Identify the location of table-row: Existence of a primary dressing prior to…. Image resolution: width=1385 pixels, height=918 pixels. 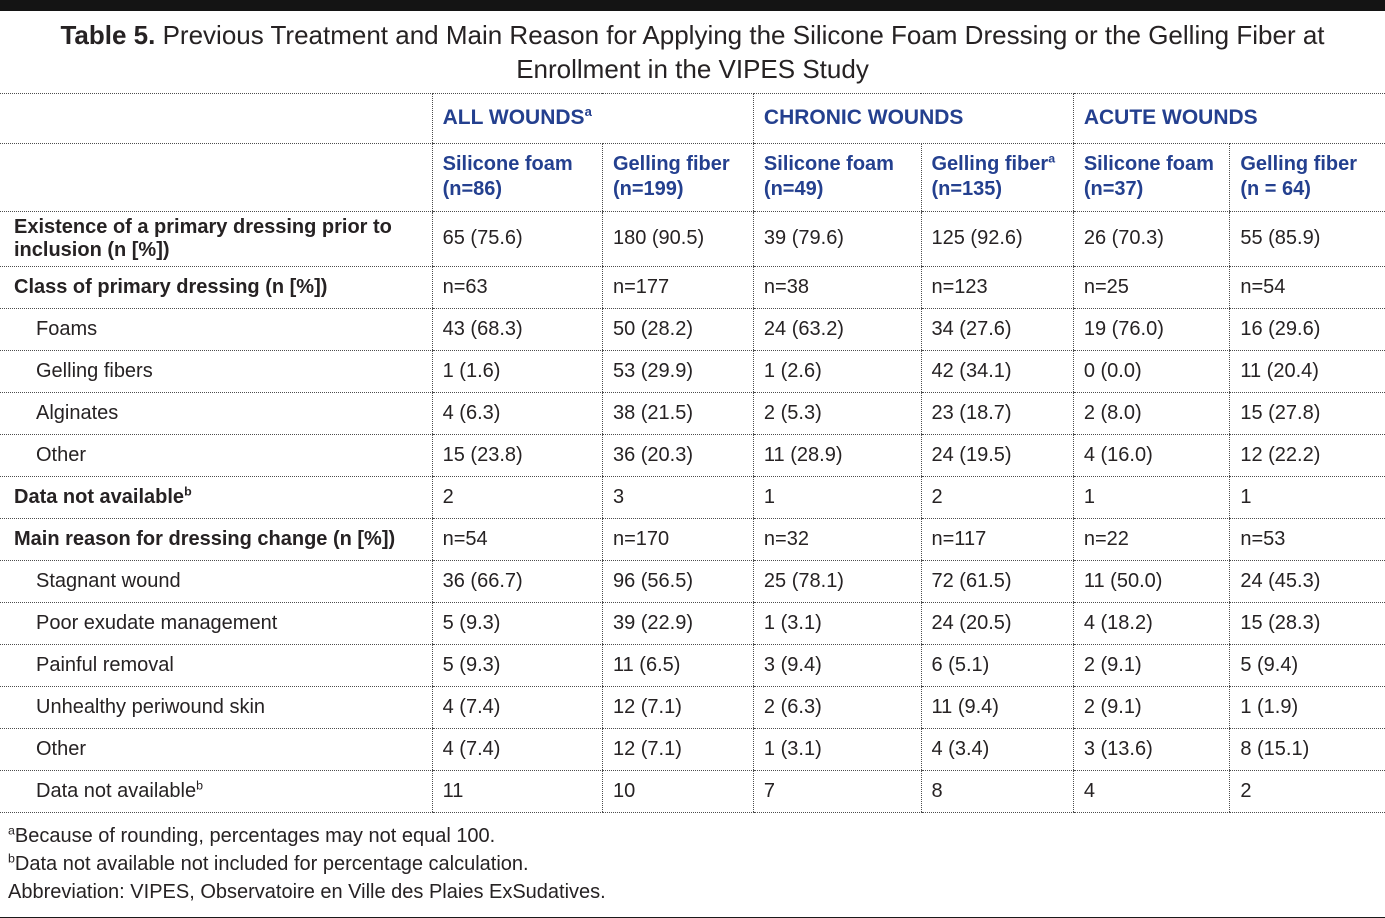
(692, 238).